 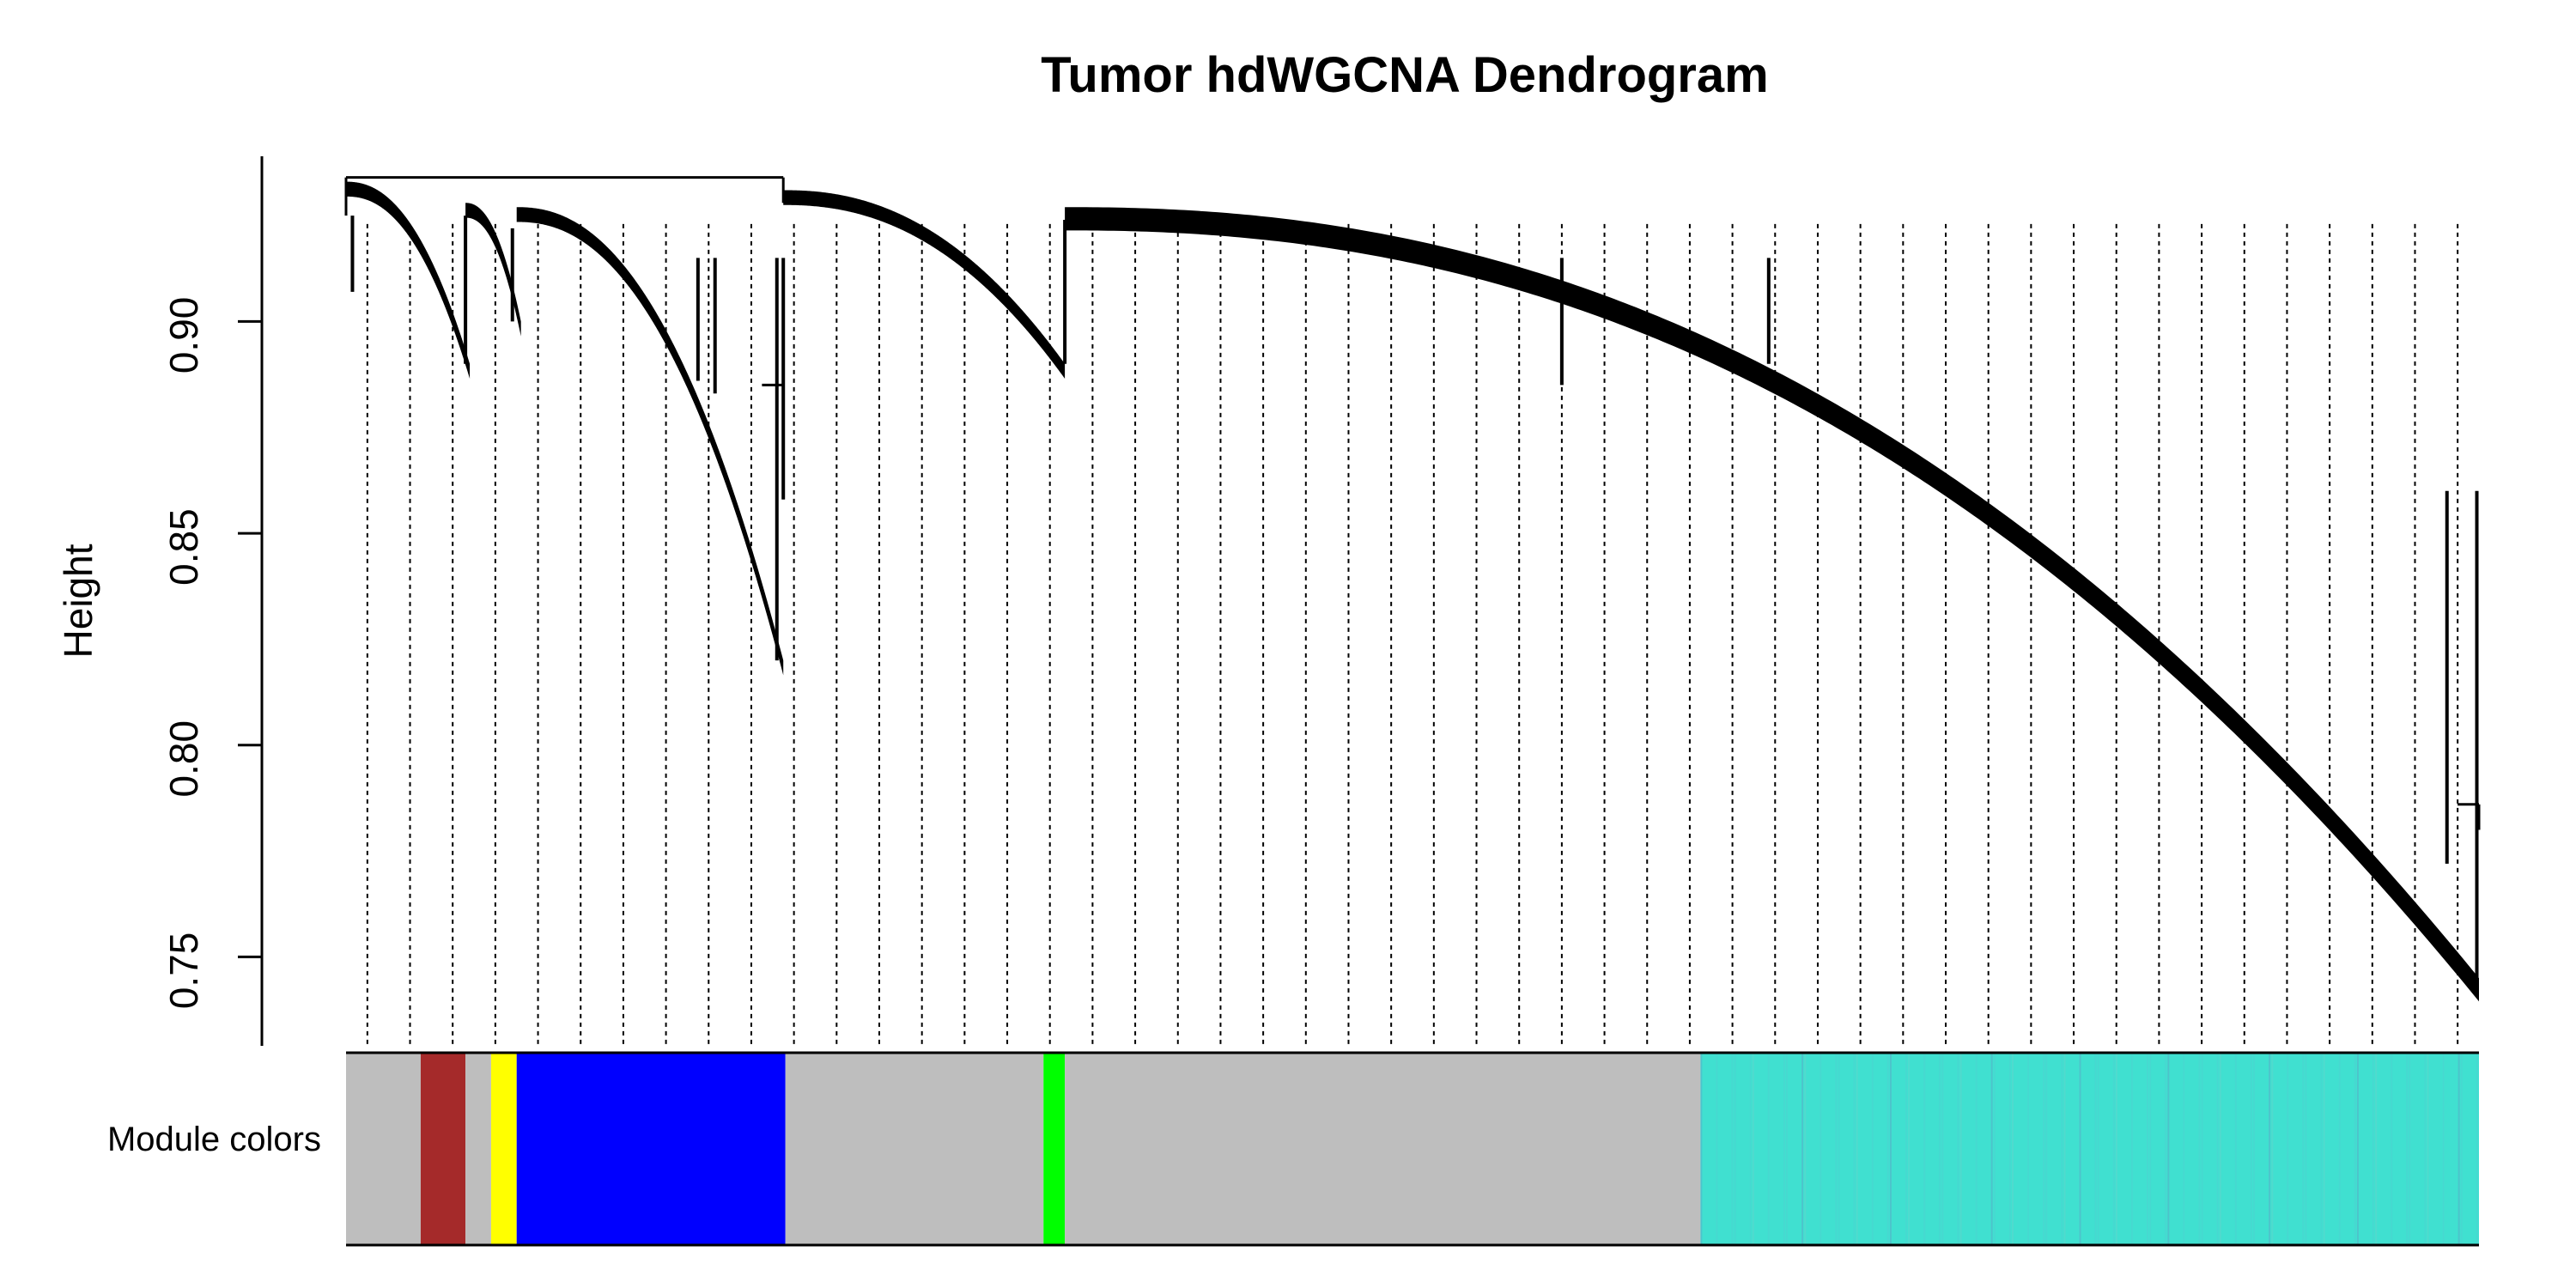 What do you see at coordinates (183, 547) in the screenshot?
I see `y-tick-label: 0.85` at bounding box center [183, 547].